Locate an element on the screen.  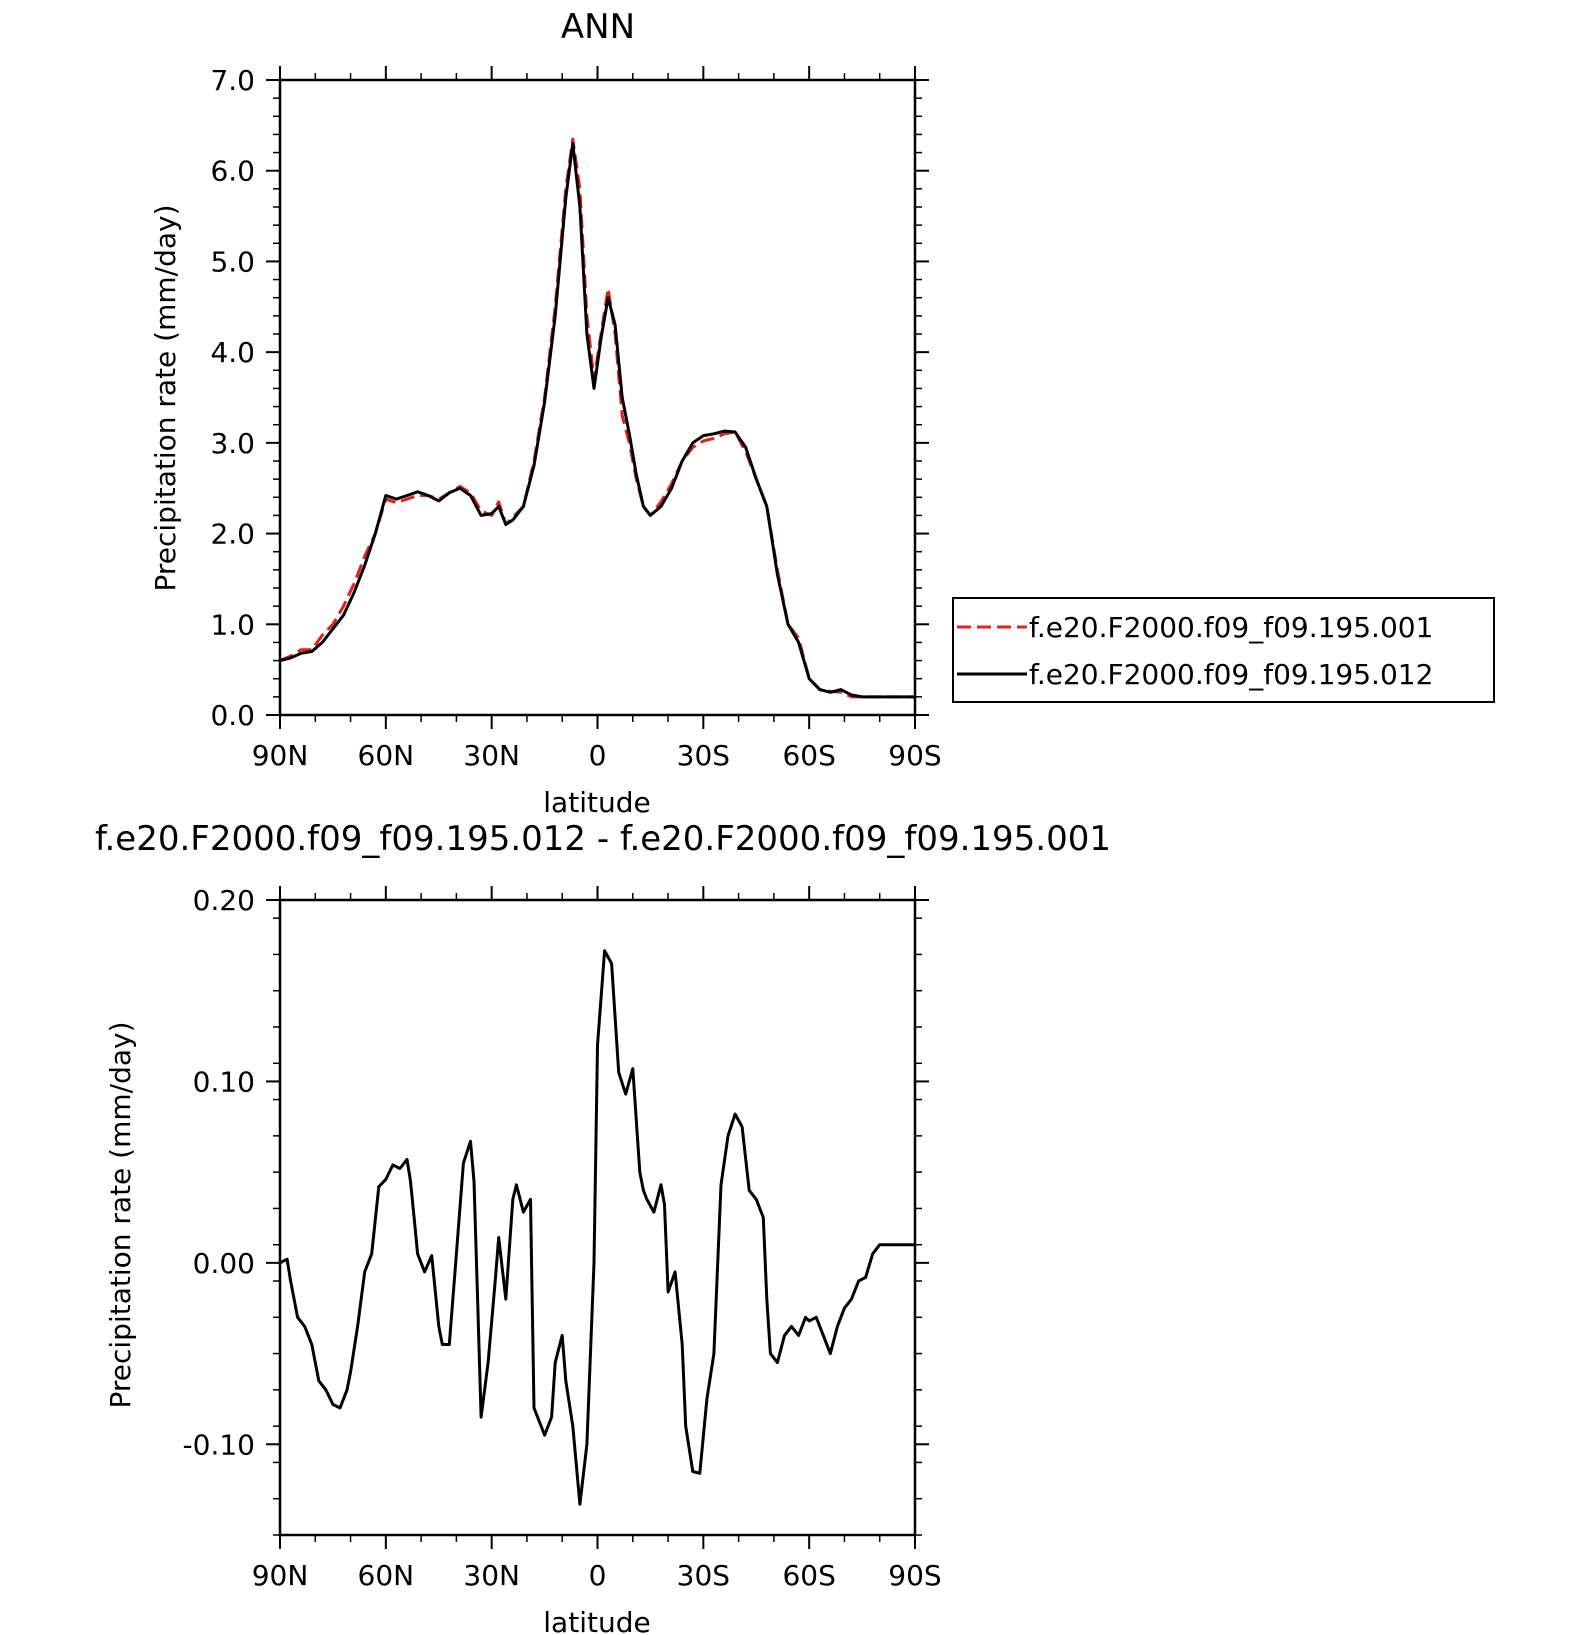
bottom-y-tick-label: 0.10 is located at coordinates (224, 1081).